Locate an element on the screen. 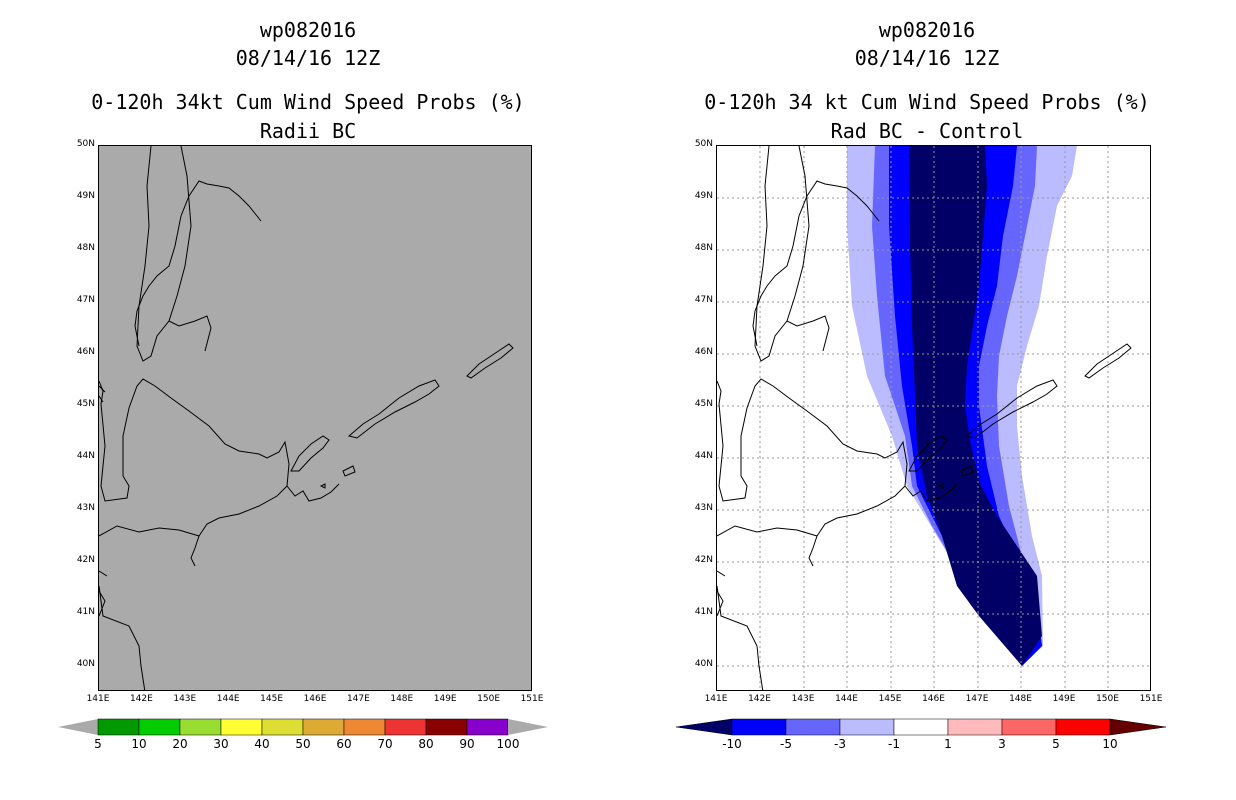 This screenshot has height=800, width=1236. left-colorbar-label: 5 is located at coordinates (98, 744).